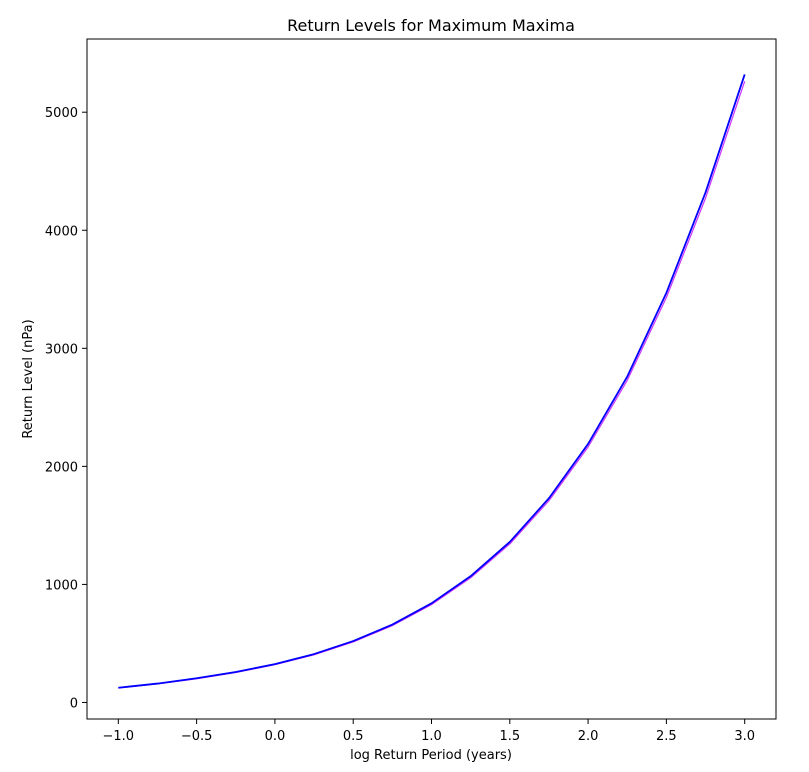  I want to click on x-tick-label: 0.5, so click(353, 736).